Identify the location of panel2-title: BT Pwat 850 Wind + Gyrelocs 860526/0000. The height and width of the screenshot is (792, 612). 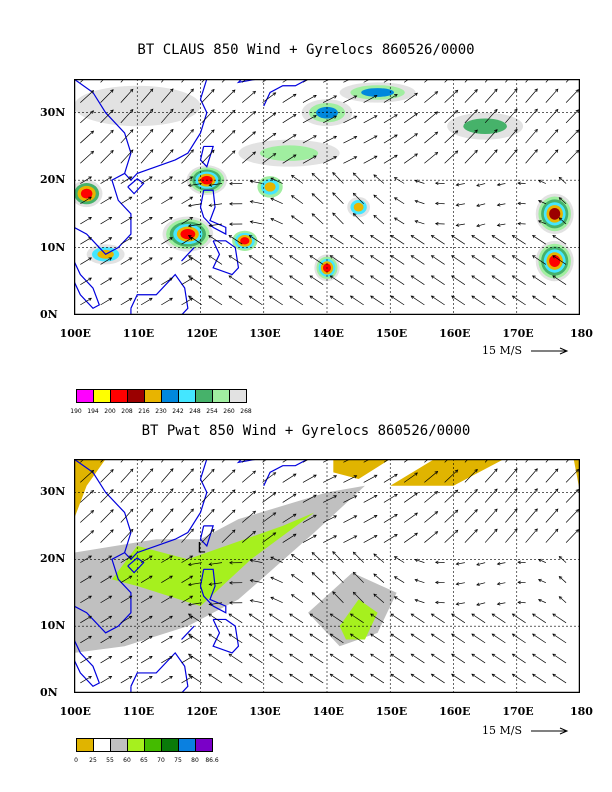
(306, 431).